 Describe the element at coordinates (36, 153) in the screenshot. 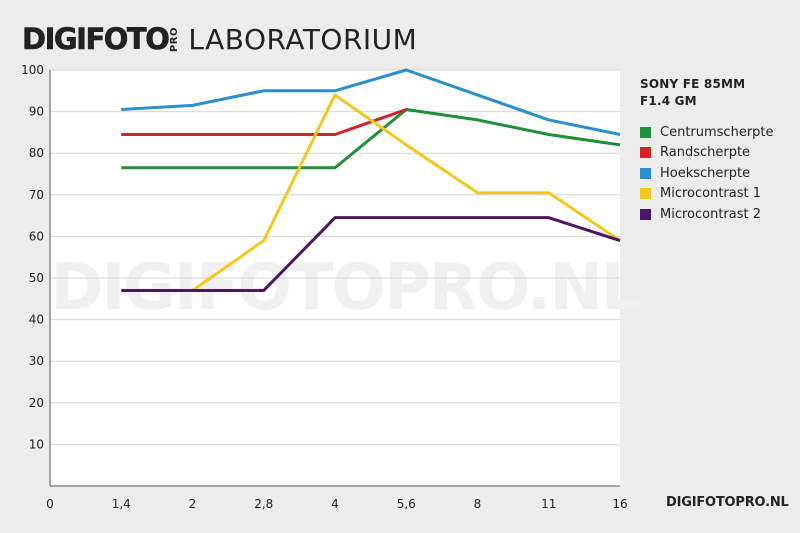

I see `y-tick-label: 80` at that location.